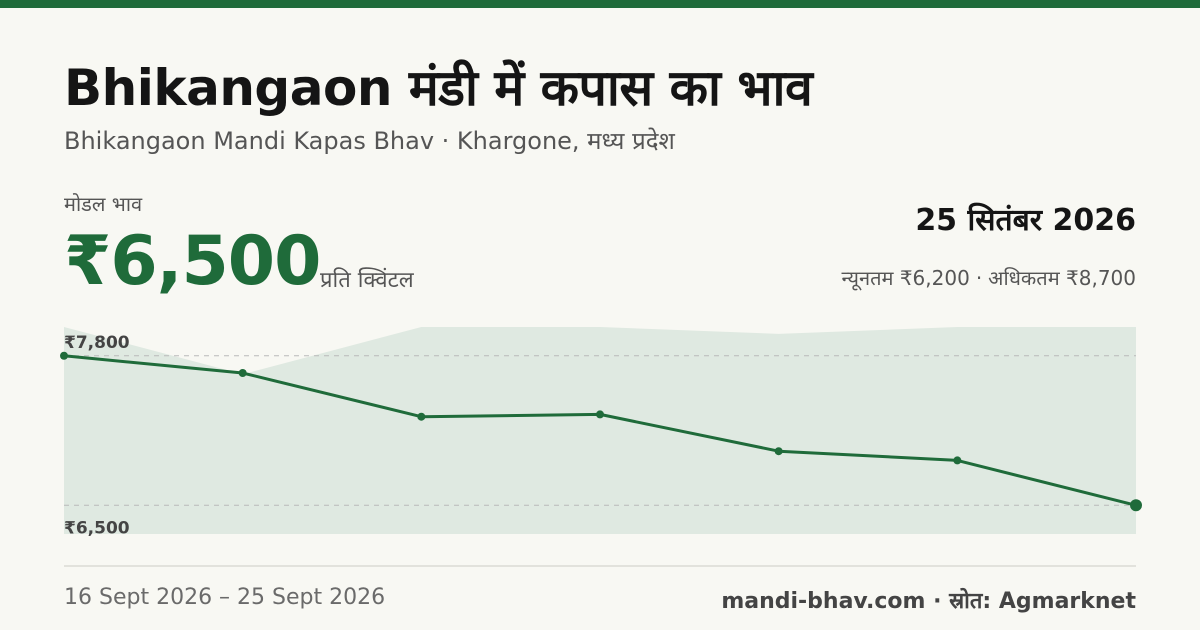  Describe the element at coordinates (97, 436) in the screenshot. I see `chart-y-labels: ₹7,800 ₹6,500` at that location.